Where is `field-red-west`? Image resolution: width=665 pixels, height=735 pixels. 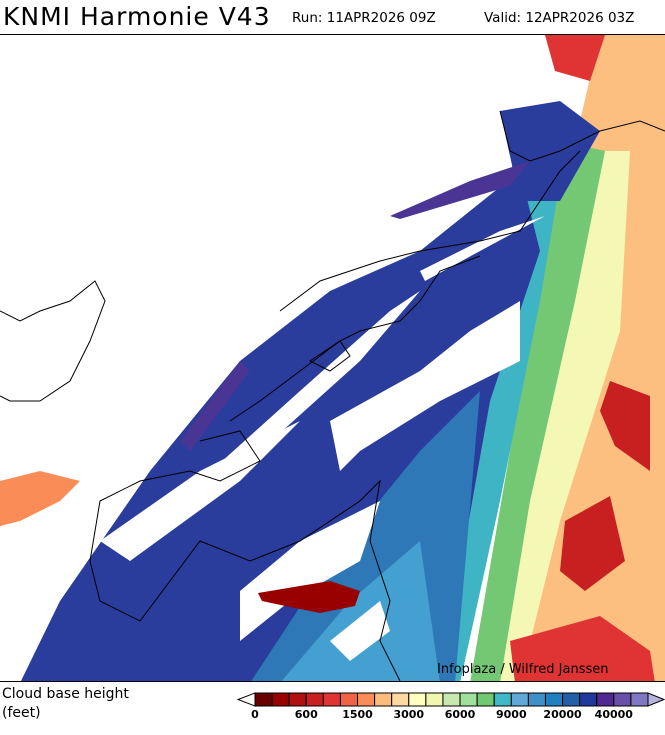
field-red-west is located at coordinates (309, 597).